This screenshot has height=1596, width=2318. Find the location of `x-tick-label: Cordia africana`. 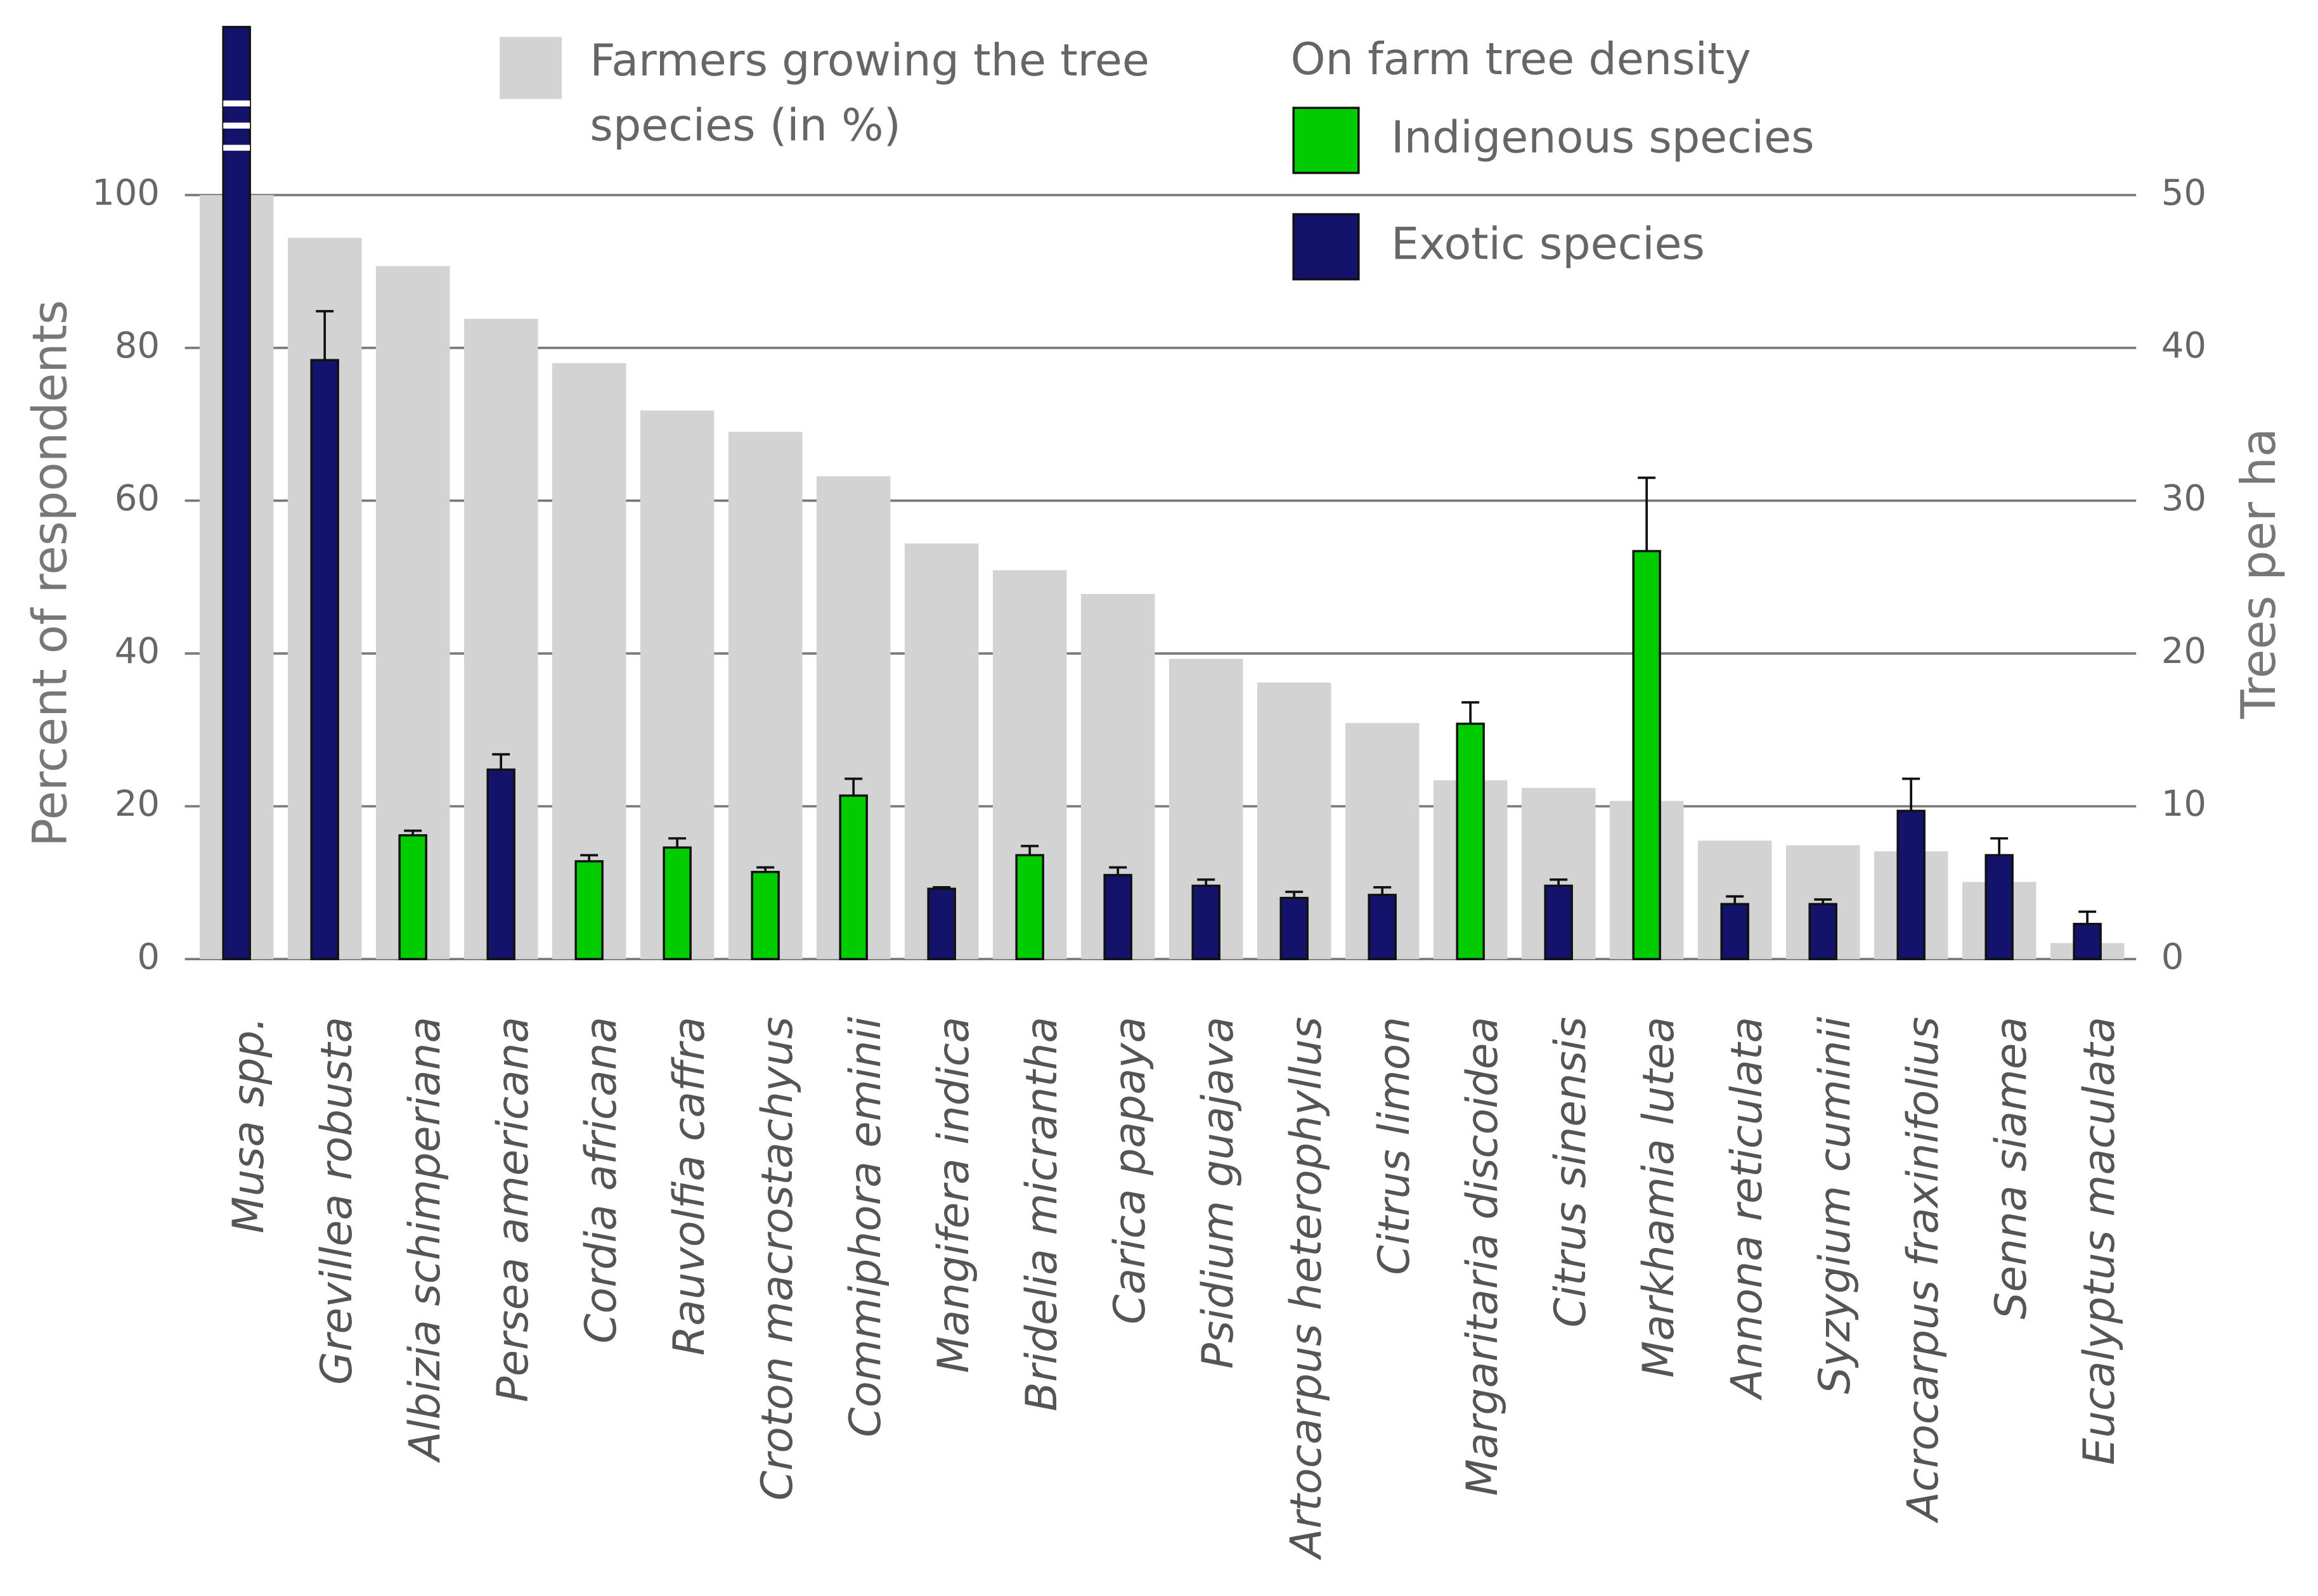

x-tick-label: Cordia africana is located at coordinates (601, 1180).